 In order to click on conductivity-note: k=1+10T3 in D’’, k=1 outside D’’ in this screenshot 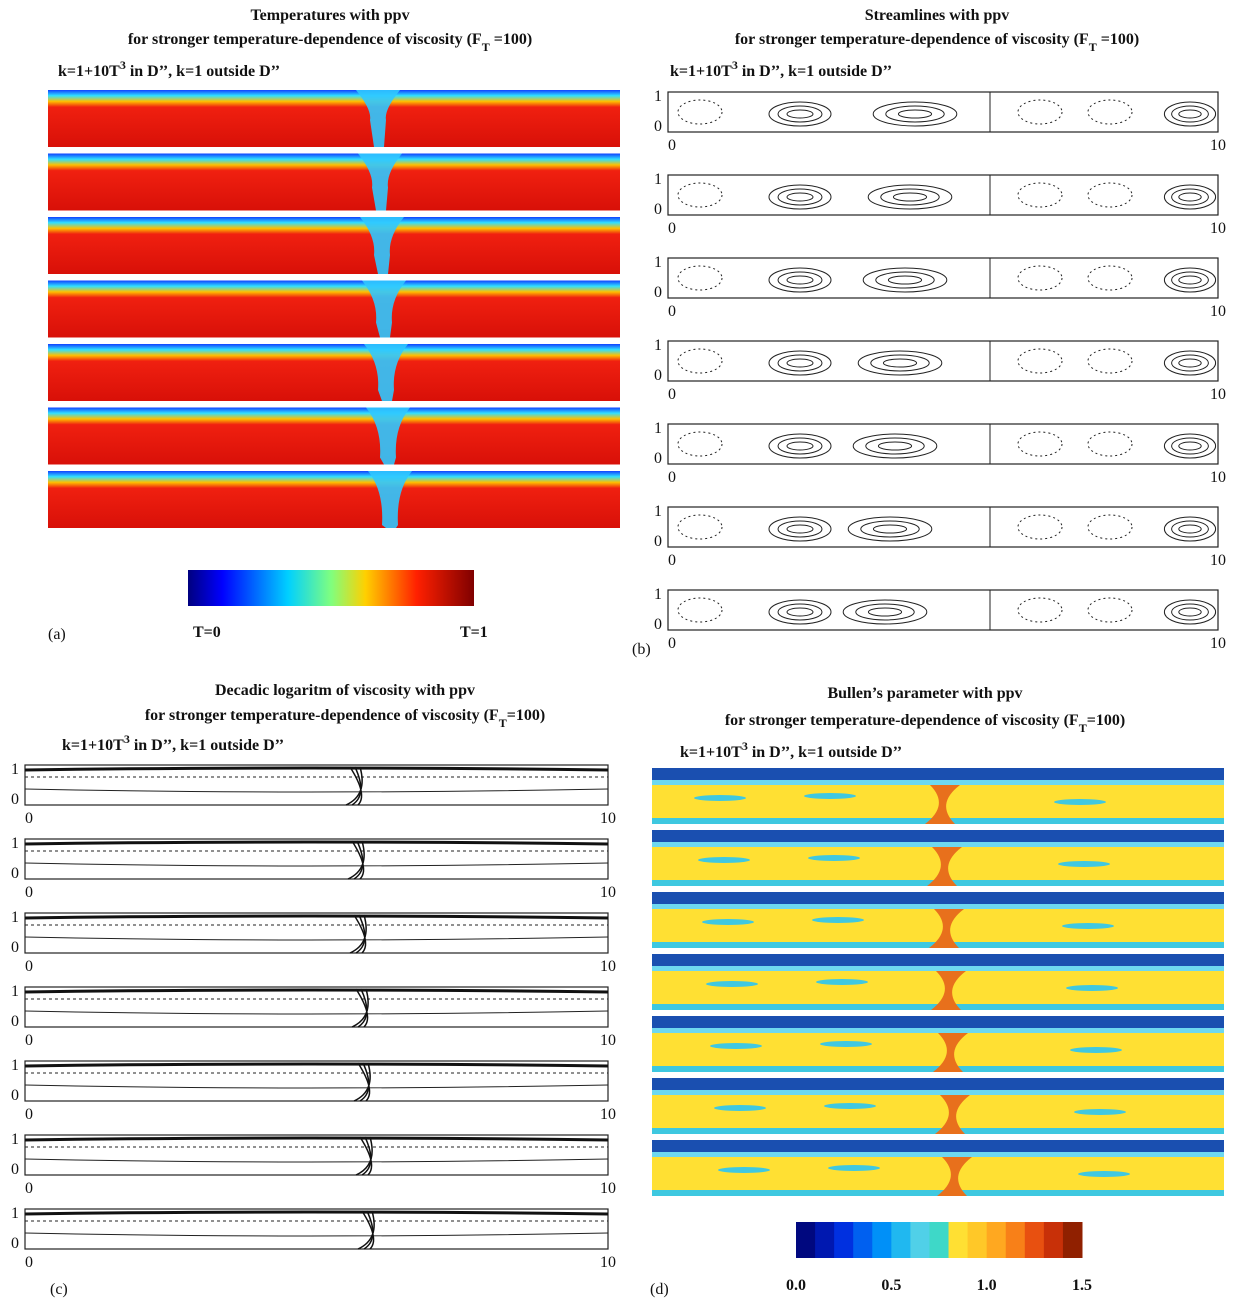, I will do `click(781, 69)`.